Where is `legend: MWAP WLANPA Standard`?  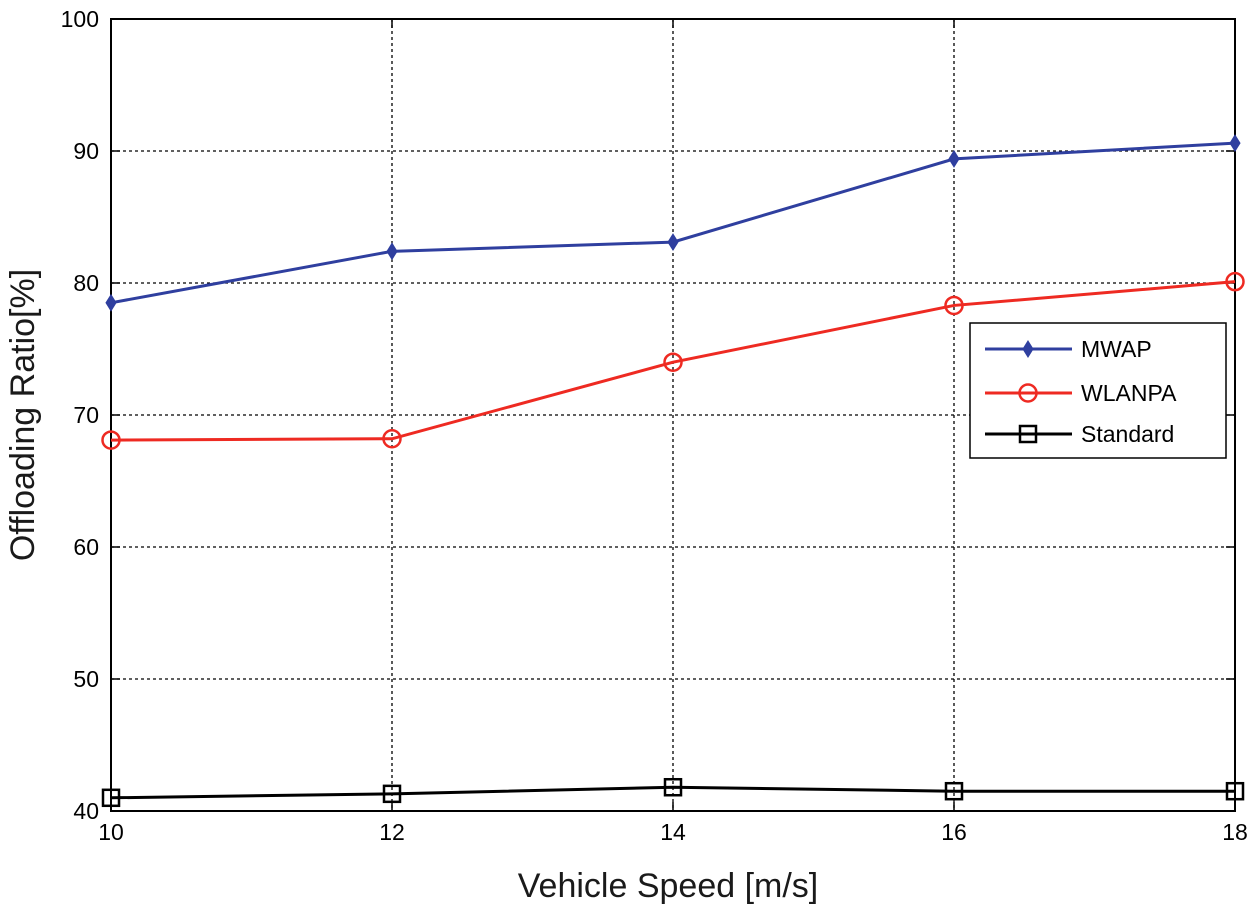
legend: MWAP WLANPA Standard is located at coordinates (1098, 390).